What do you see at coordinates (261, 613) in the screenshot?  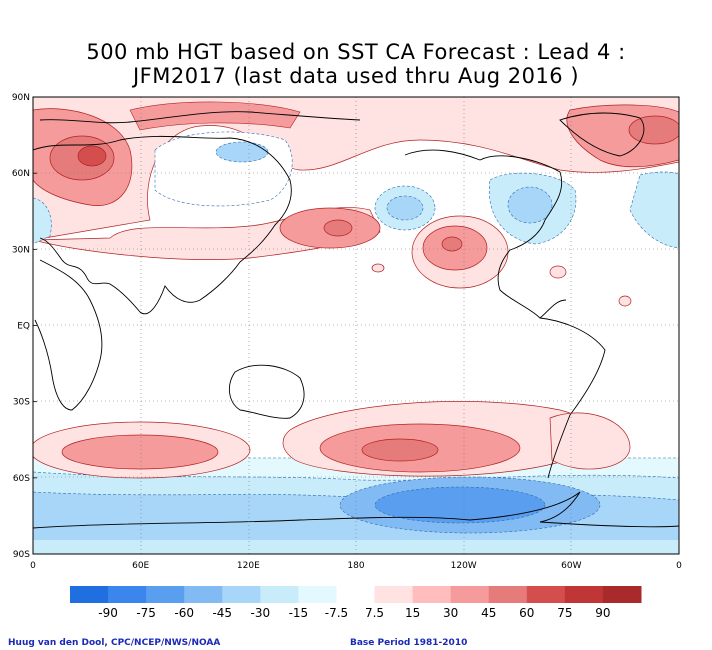 I see `colorbar-label: -30` at bounding box center [261, 613].